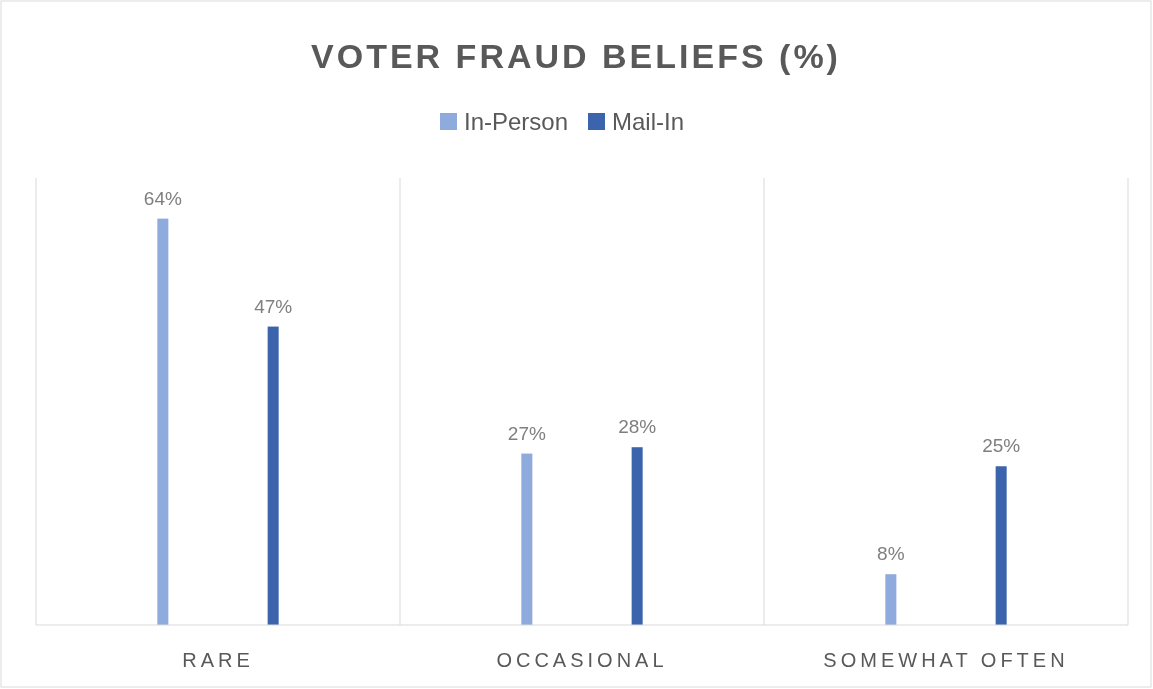 The width and height of the screenshot is (1153, 689). I want to click on x-tick-label: RARE, so click(218, 660).